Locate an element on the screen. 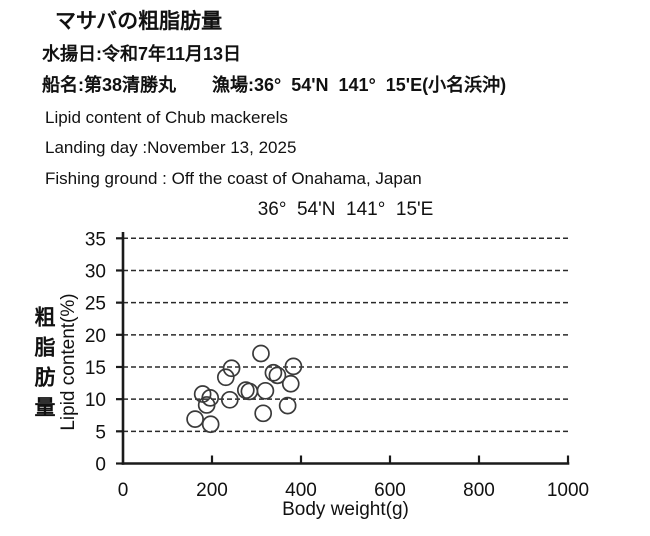 Image resolution: width=650 pixels, height=536 pixels. x-tick-label-0: 0 is located at coordinates (123, 490).